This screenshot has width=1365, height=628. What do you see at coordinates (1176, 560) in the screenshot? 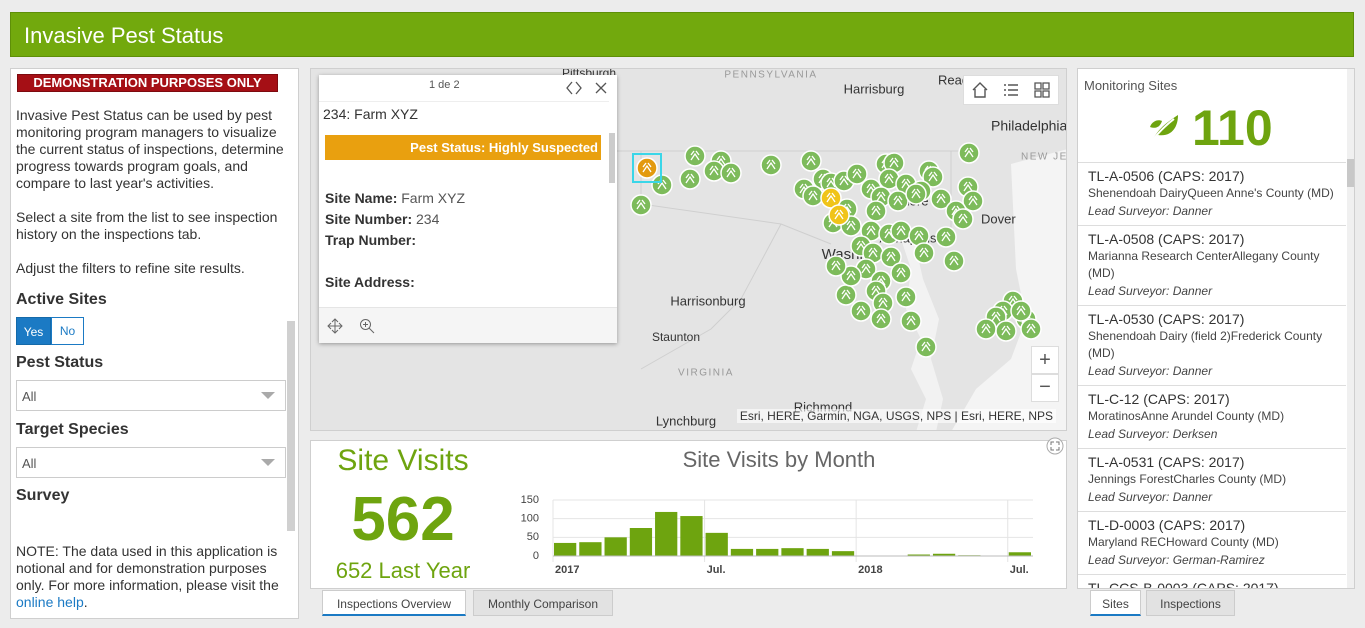
I see `site-surveyor: Lead Surveyor: German-Ramirez` at bounding box center [1176, 560].